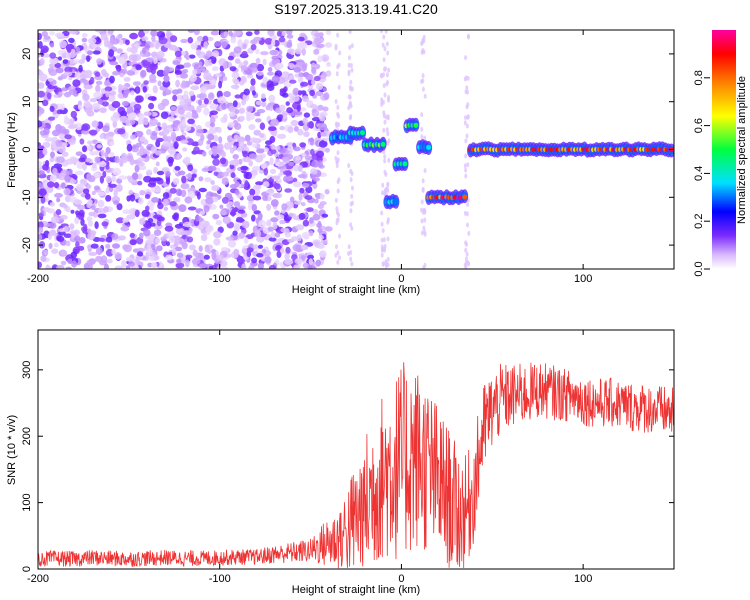 This screenshot has height=600, width=750. What do you see at coordinates (27, 569) in the screenshot?
I see `y-tick-label: 0` at bounding box center [27, 569].